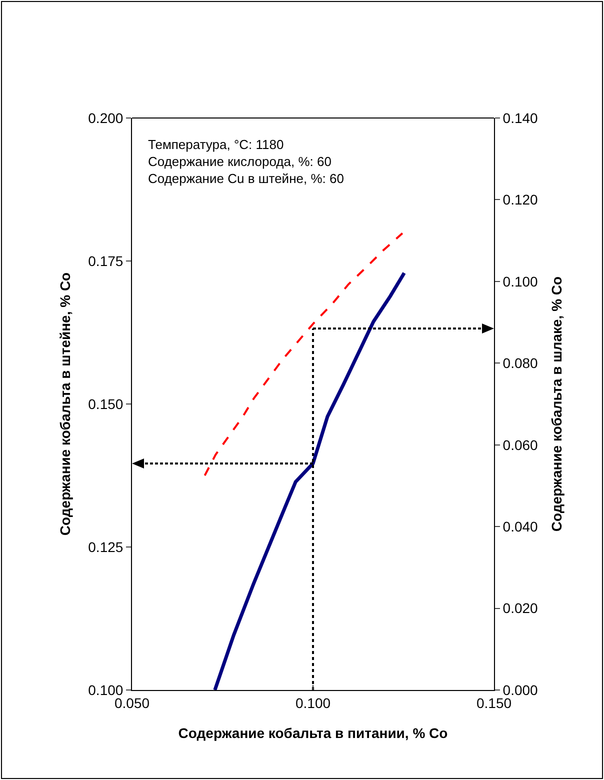 This screenshot has width=604, height=780. Describe the element at coordinates (556, 404) in the screenshot. I see `y2-axis-title: Содержание кобальта в шлаке, % Co` at that location.